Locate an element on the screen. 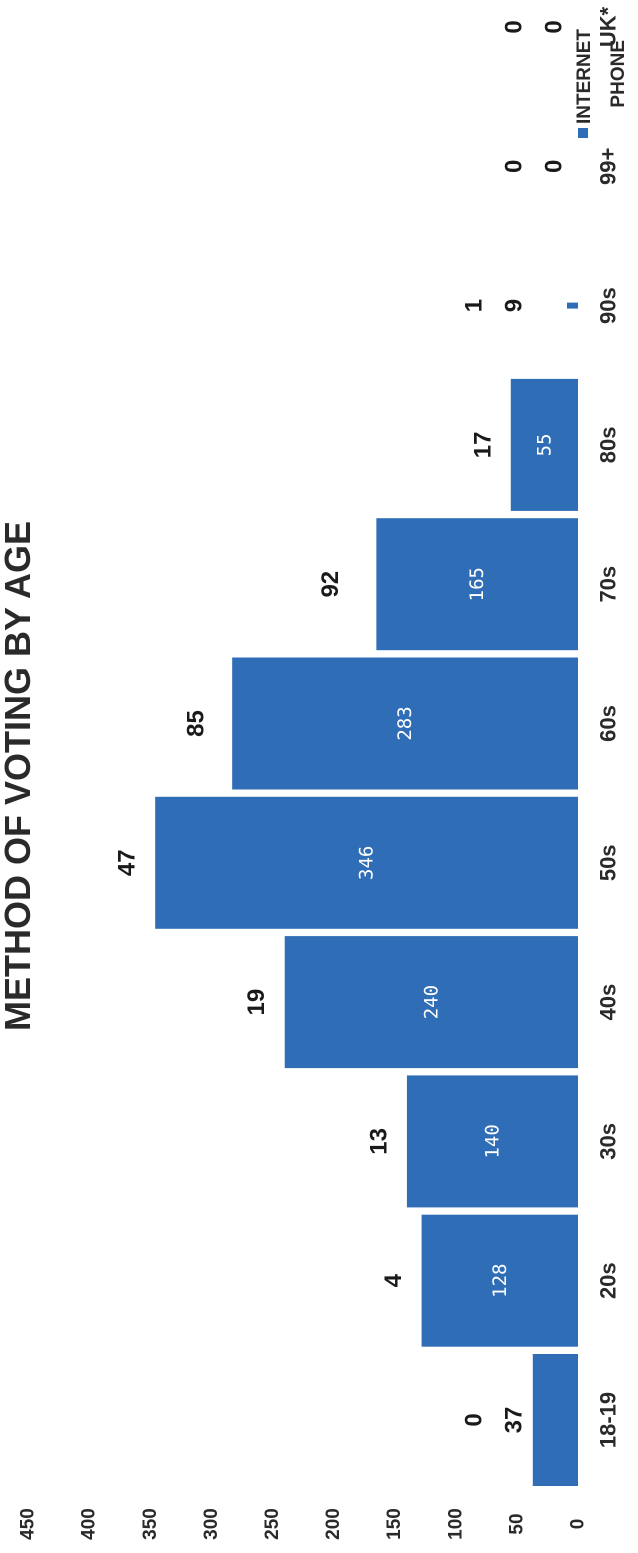 Image resolution: width=638 pixels, height=1553 pixels. x-tick-label: 90s is located at coordinates (608, 305).